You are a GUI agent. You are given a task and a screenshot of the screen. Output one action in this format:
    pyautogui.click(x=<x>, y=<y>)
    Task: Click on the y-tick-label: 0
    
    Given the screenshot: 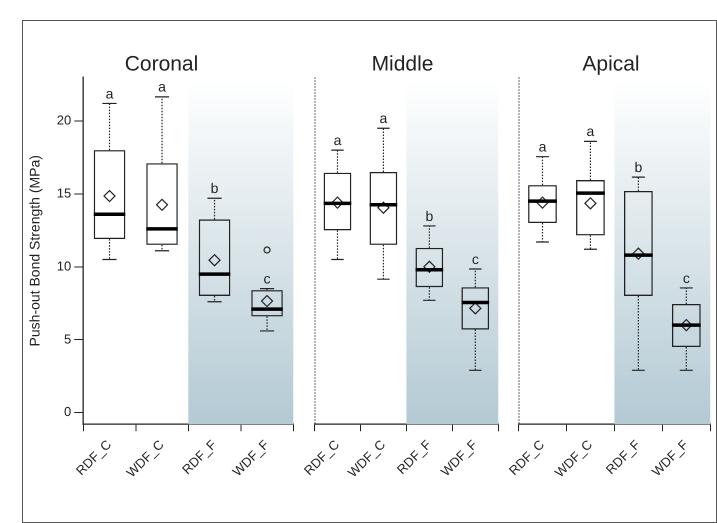 What is the action you would take?
    pyautogui.click(x=68, y=412)
    